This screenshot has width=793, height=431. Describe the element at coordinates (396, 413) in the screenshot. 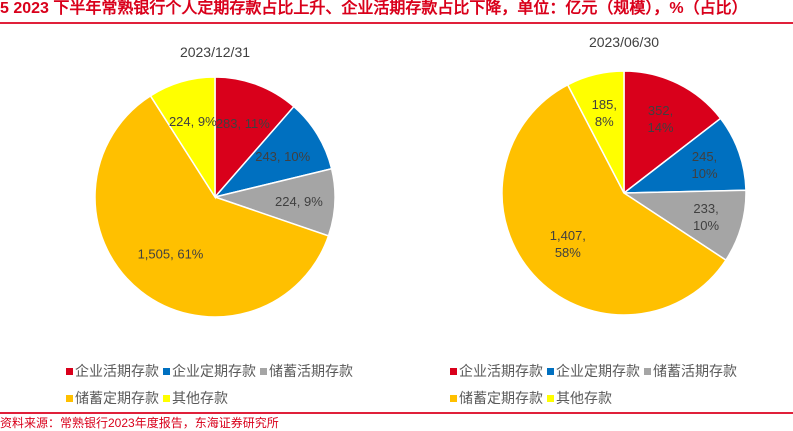

I see `source-divider` at that location.